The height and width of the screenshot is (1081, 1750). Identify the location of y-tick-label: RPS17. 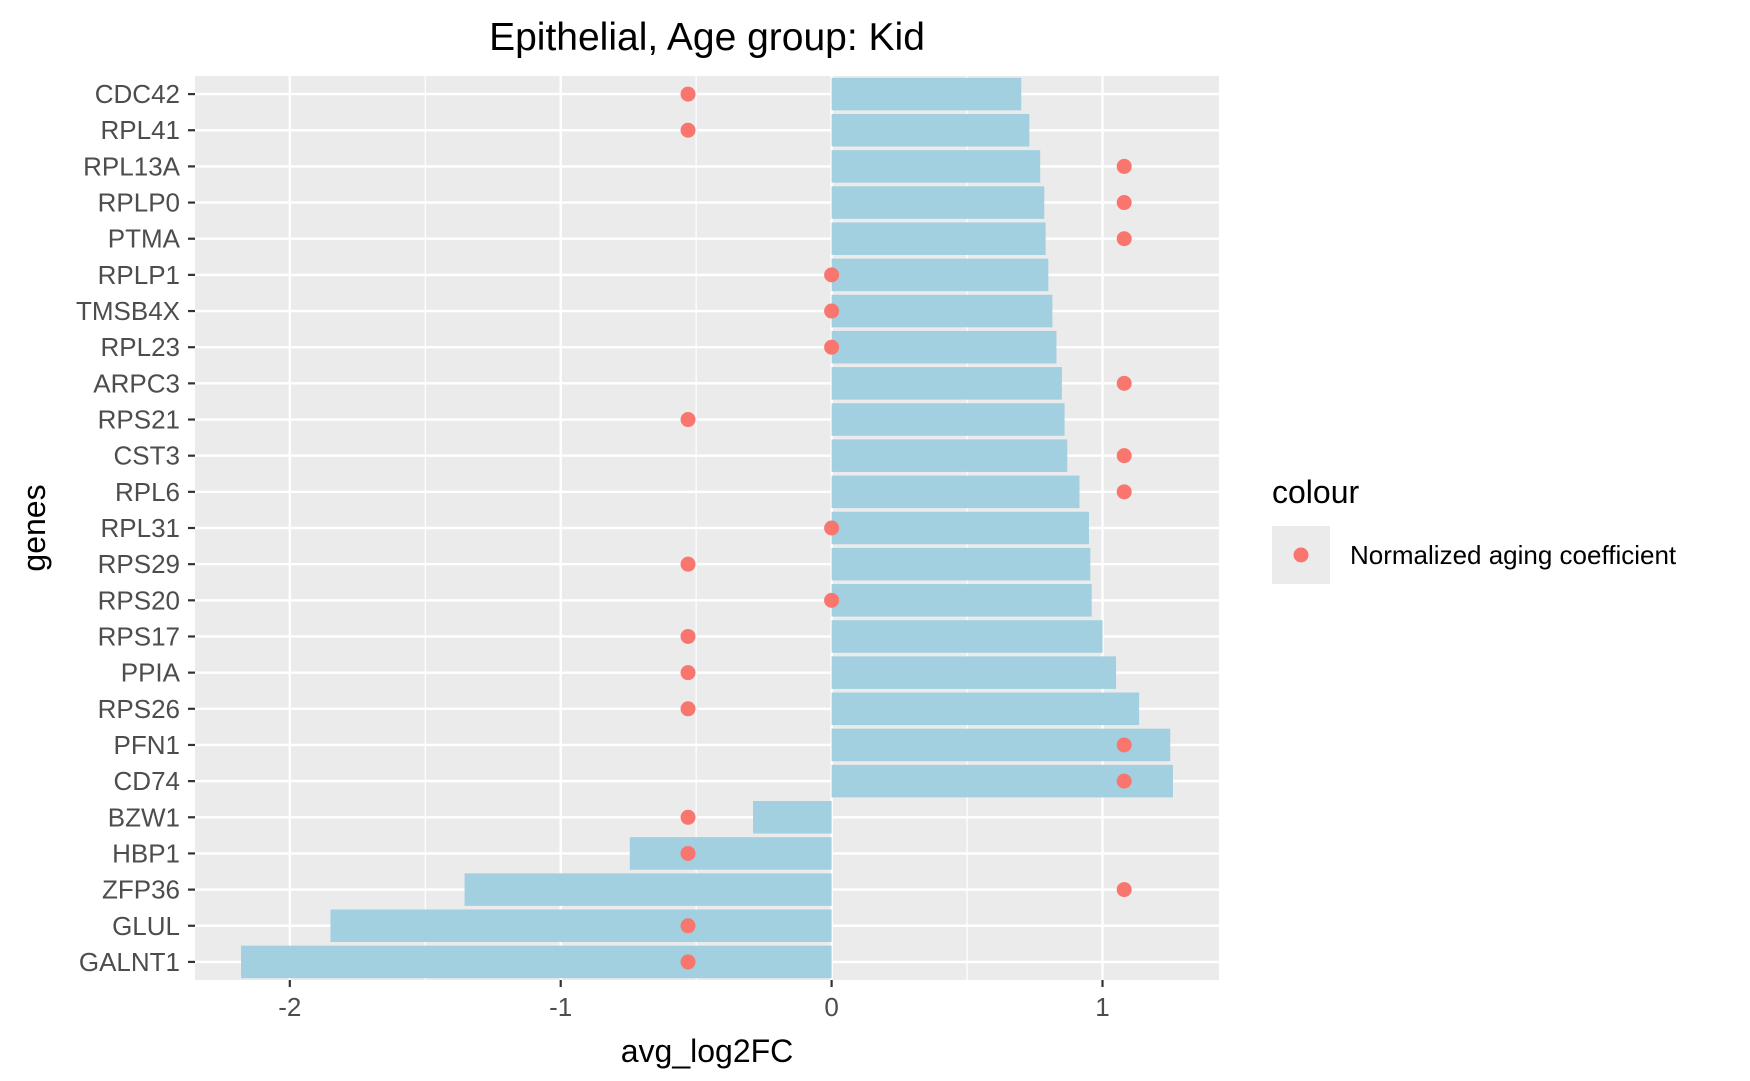
(139, 636).